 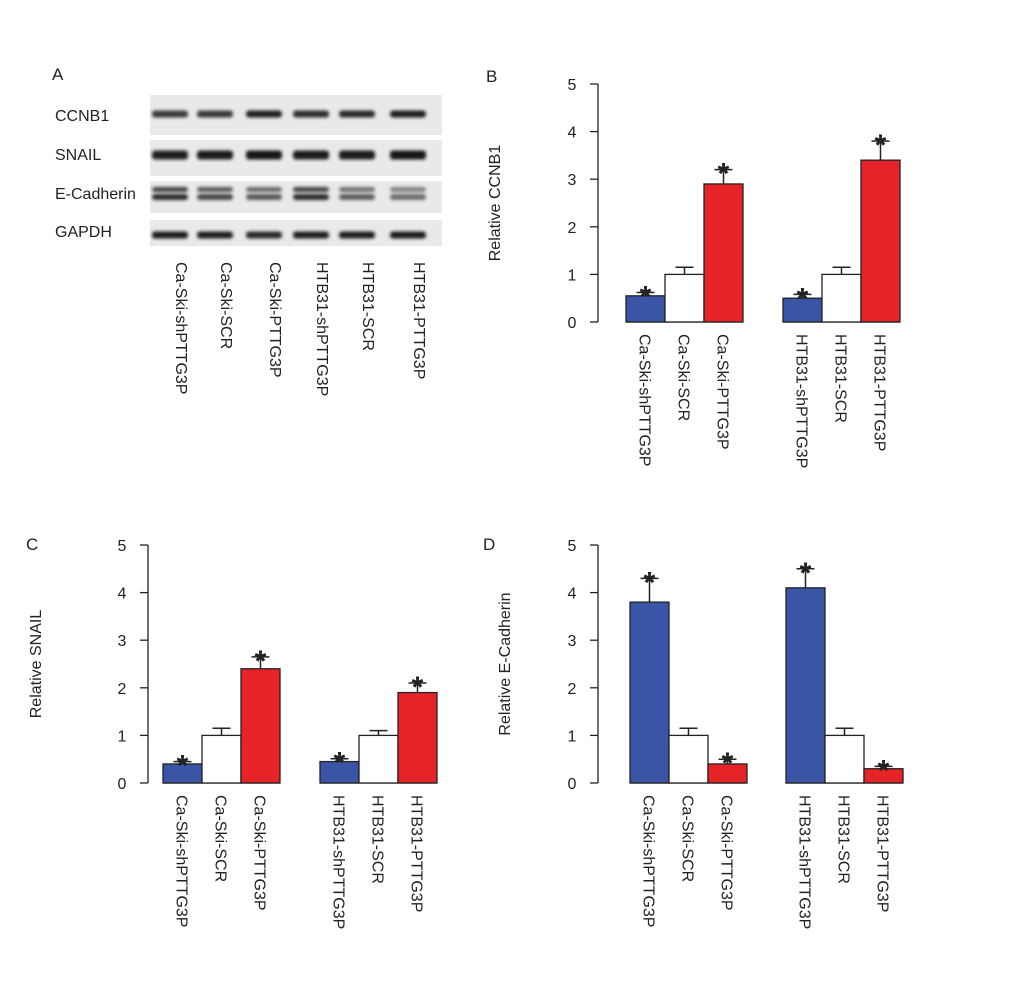 I want to click on blot-lane-label: Ca-Ski-shPTTG3P, so click(x=180, y=328).